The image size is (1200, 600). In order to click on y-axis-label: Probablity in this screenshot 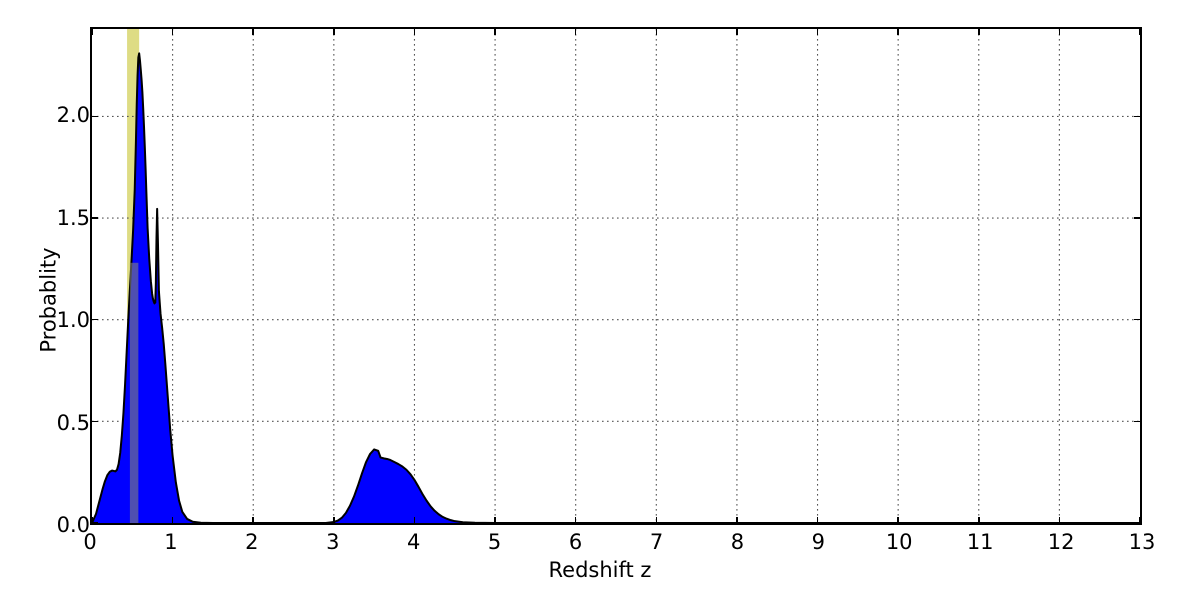, I will do `click(48, 300)`.